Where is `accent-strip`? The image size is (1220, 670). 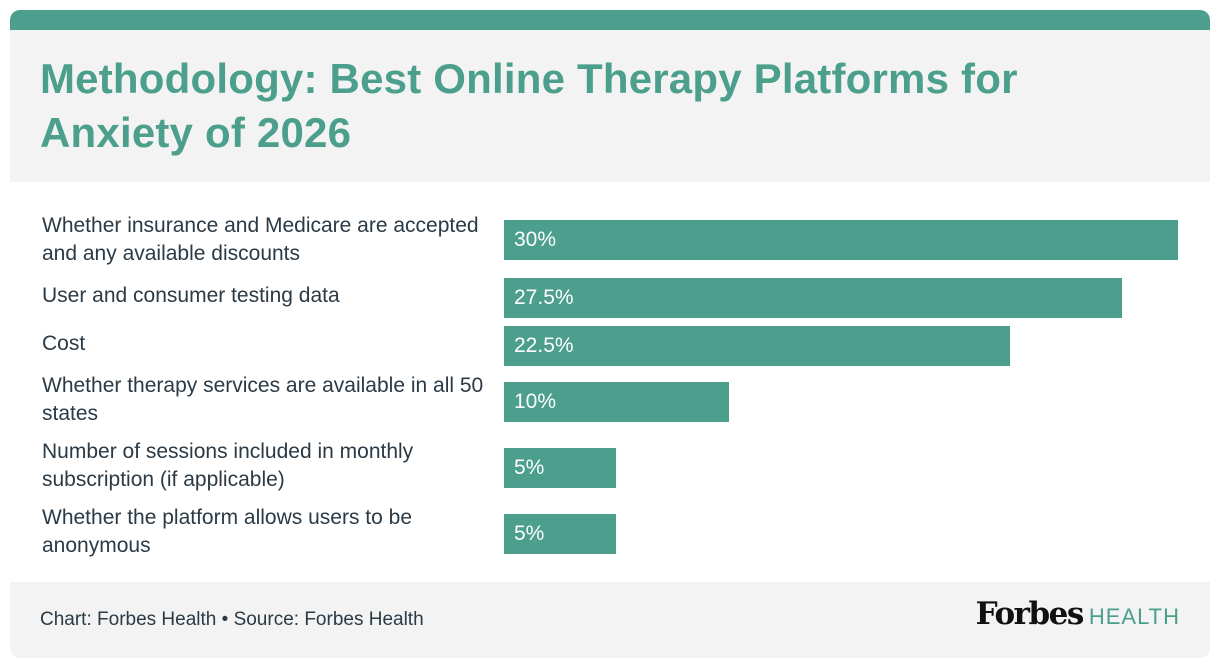 accent-strip is located at coordinates (610, 20).